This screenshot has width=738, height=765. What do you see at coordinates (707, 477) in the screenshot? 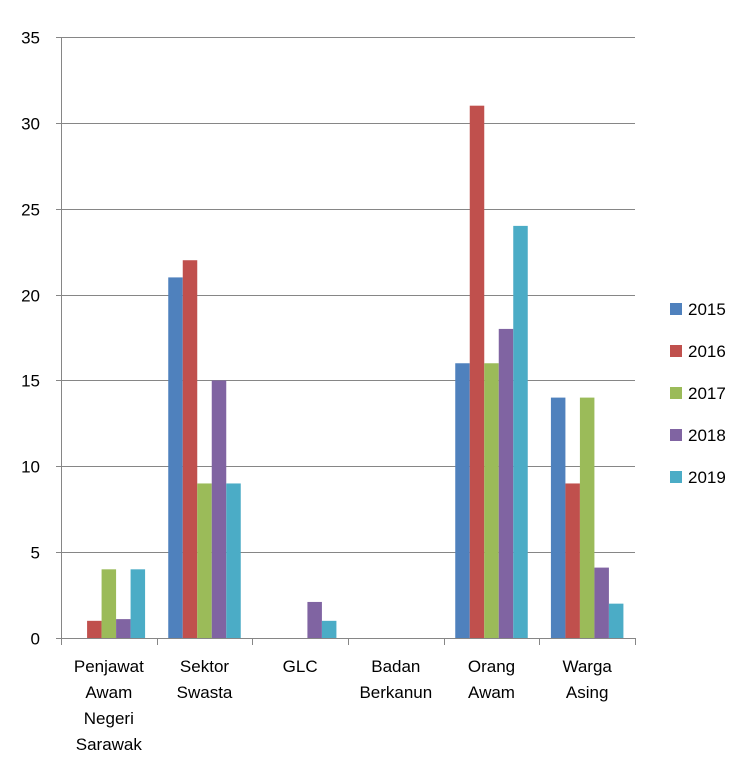
I see `legend-label: 2019` at bounding box center [707, 477].